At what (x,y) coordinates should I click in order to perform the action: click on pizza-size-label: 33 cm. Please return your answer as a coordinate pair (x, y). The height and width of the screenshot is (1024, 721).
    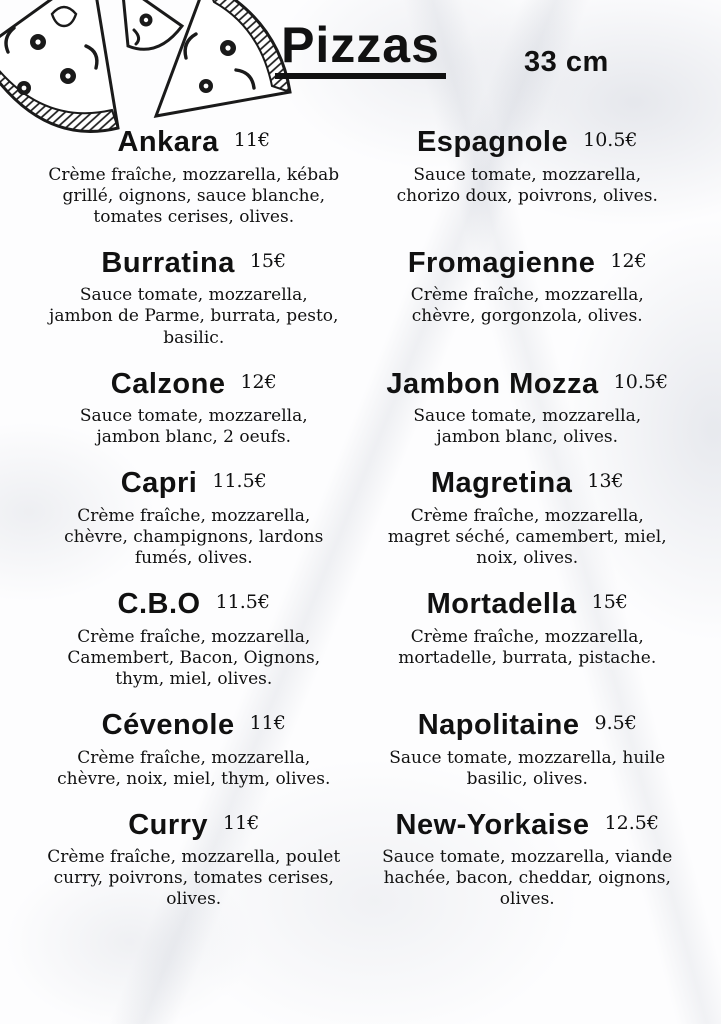
    Looking at the image, I should click on (566, 62).